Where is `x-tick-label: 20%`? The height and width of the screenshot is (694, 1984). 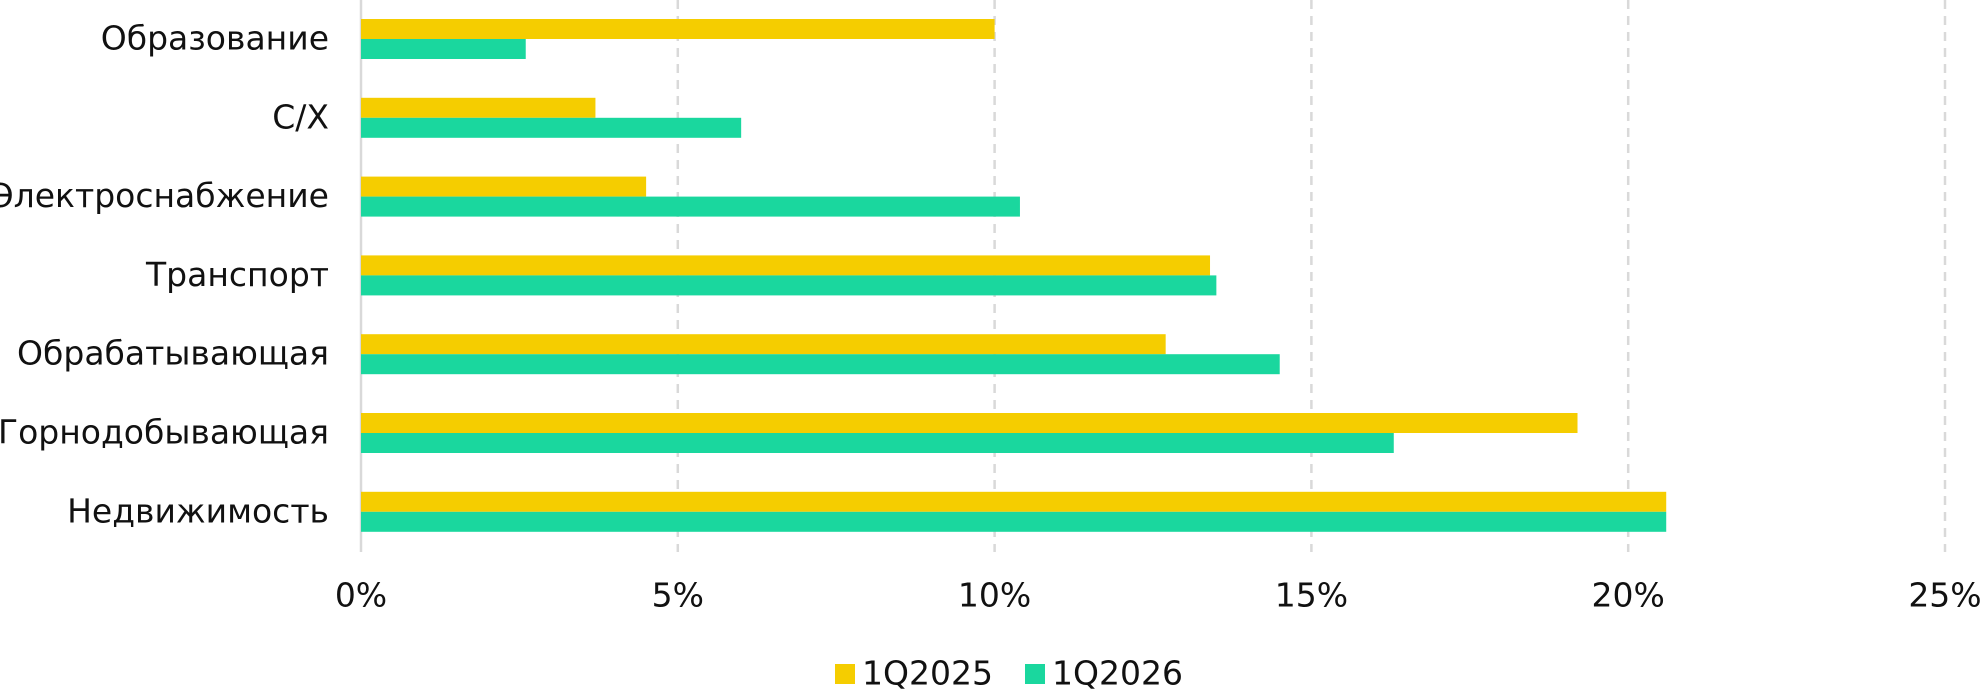 x-tick-label: 20% is located at coordinates (1628, 595).